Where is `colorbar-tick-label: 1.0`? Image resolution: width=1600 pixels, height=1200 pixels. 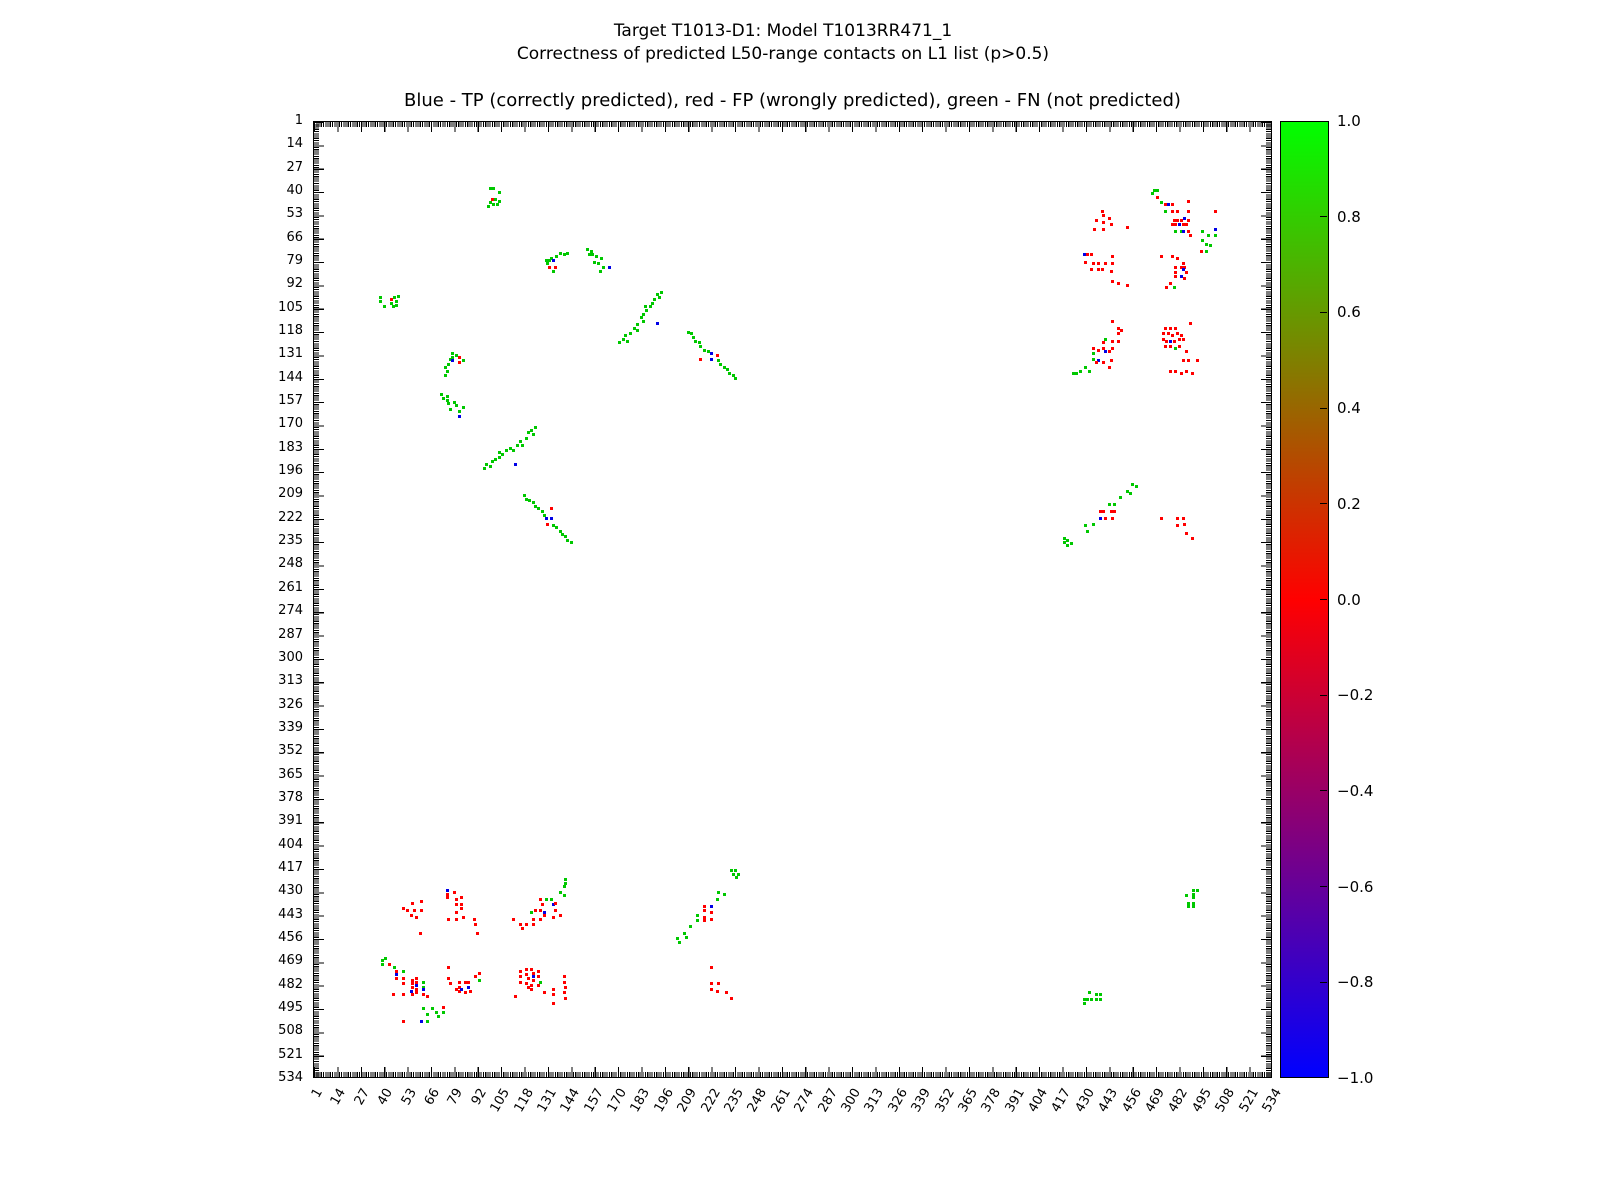 colorbar-tick-label: 1.0 is located at coordinates (1349, 121).